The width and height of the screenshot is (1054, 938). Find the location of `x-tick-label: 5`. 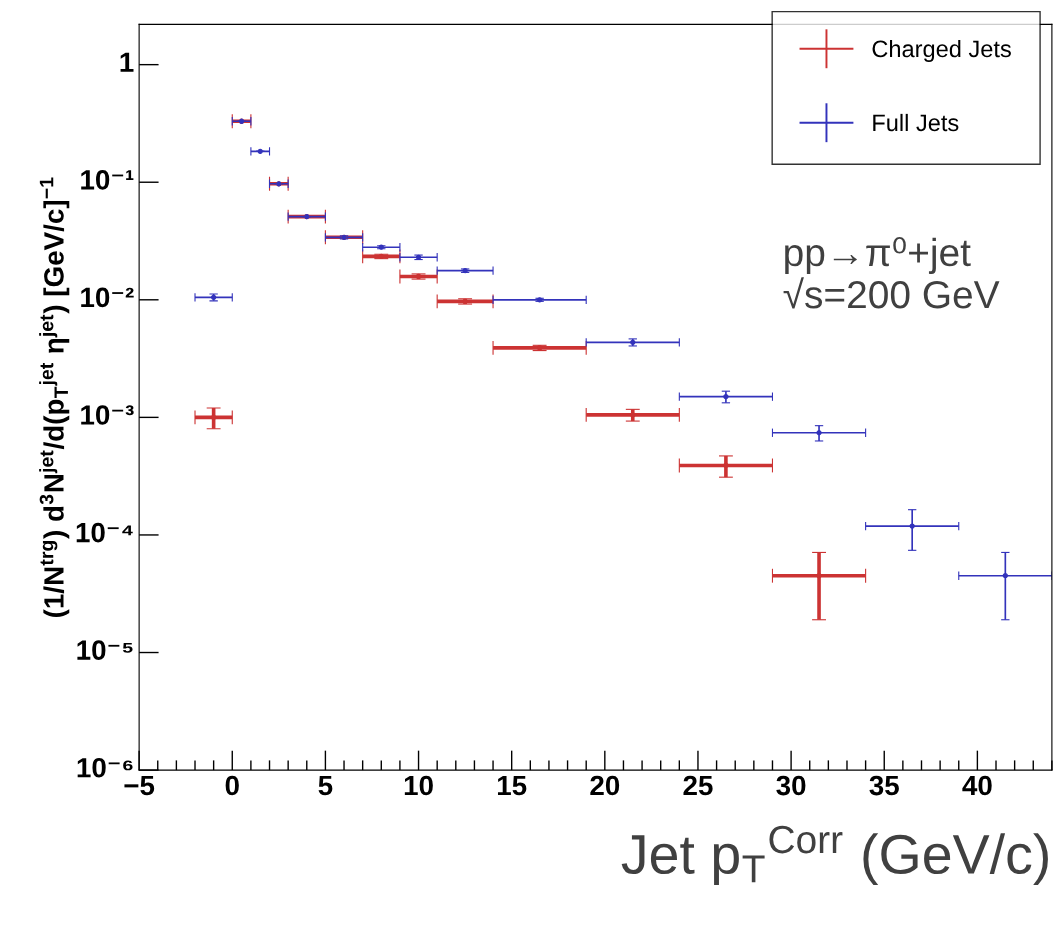

x-tick-label: 5 is located at coordinates (325, 785).